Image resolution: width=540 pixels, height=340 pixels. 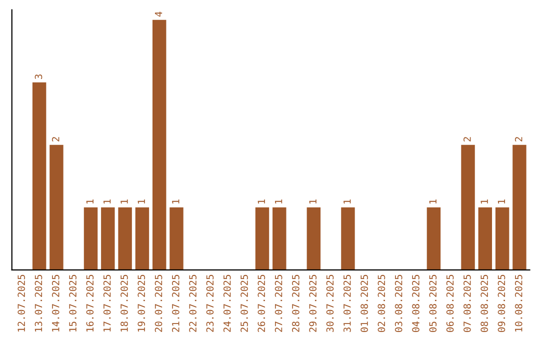 What do you see at coordinates (382, 303) in the screenshot?
I see `x-tick-label: 02.08.2025` at bounding box center [382, 303].